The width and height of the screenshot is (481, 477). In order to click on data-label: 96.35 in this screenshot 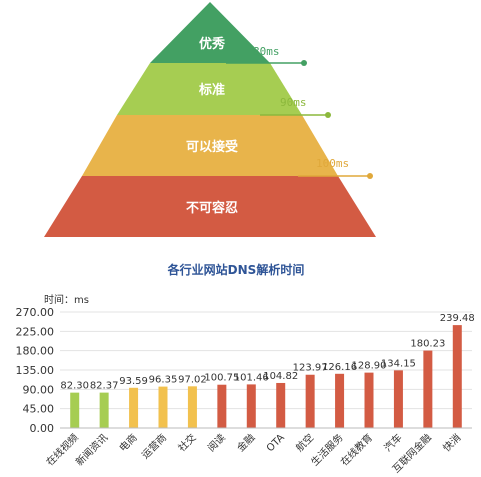, I will do `click(163, 380)`.